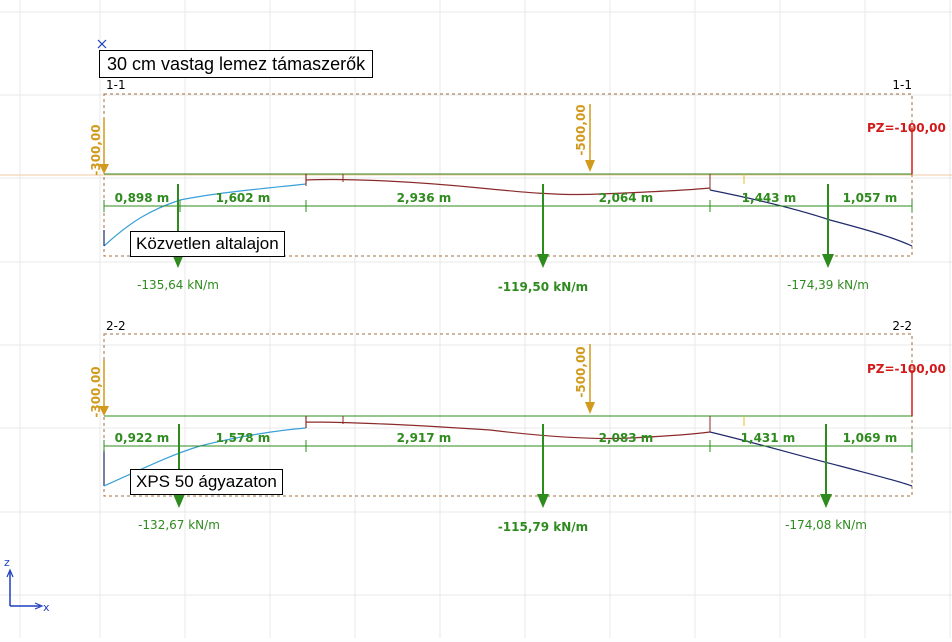  Describe the element at coordinates (207, 244) in the screenshot. I see `section-caption: Közvetlen altalajon` at that location.